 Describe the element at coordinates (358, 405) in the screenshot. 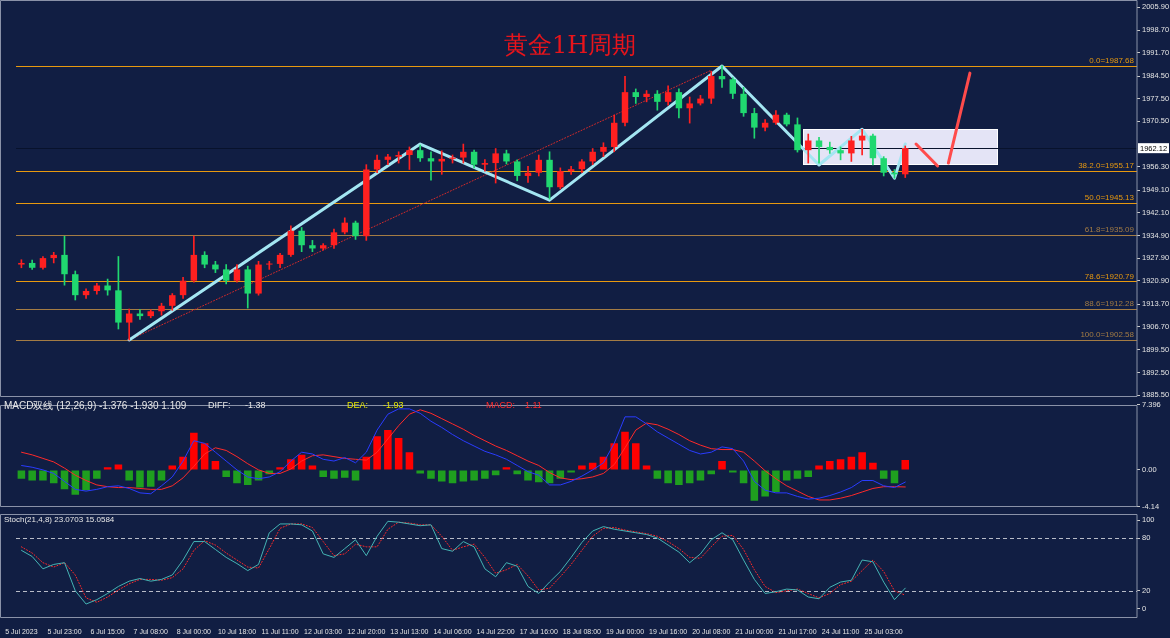

I see `annotation: DEA:` at that location.